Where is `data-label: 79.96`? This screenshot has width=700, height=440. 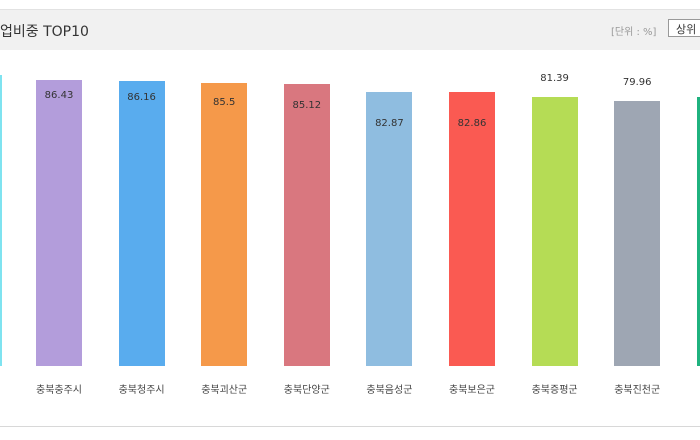
data-label: 79.96 is located at coordinates (637, 83).